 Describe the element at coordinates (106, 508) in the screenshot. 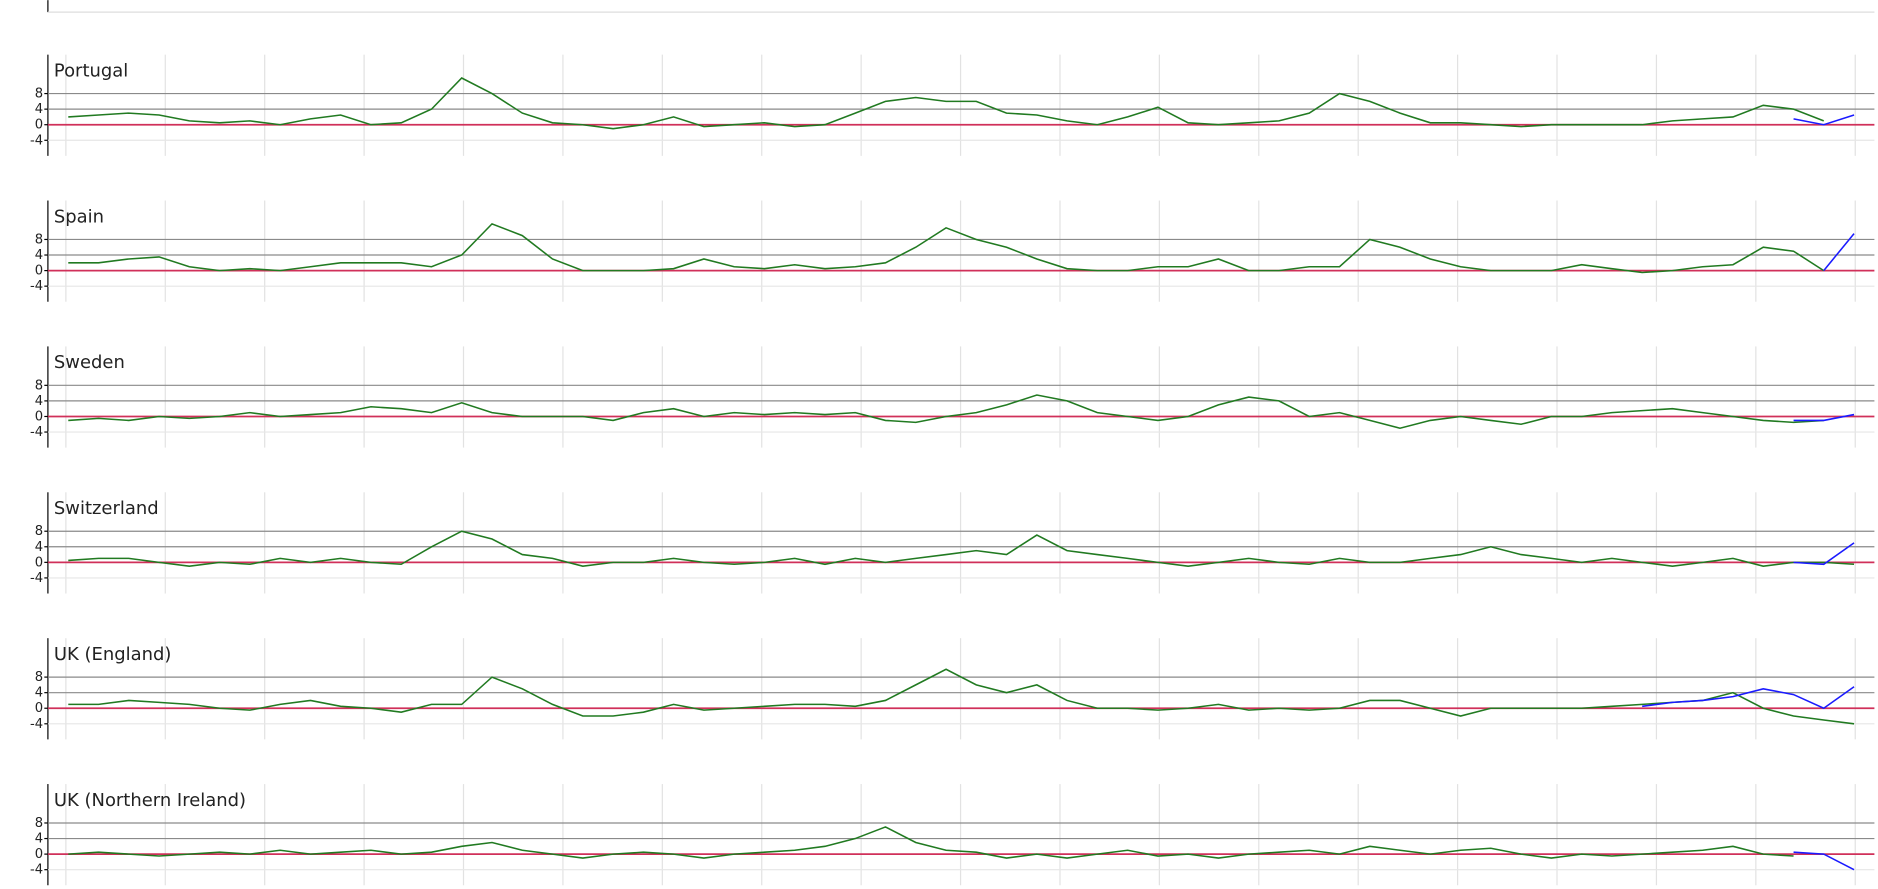

I see `panel-title: Switzerland` at that location.